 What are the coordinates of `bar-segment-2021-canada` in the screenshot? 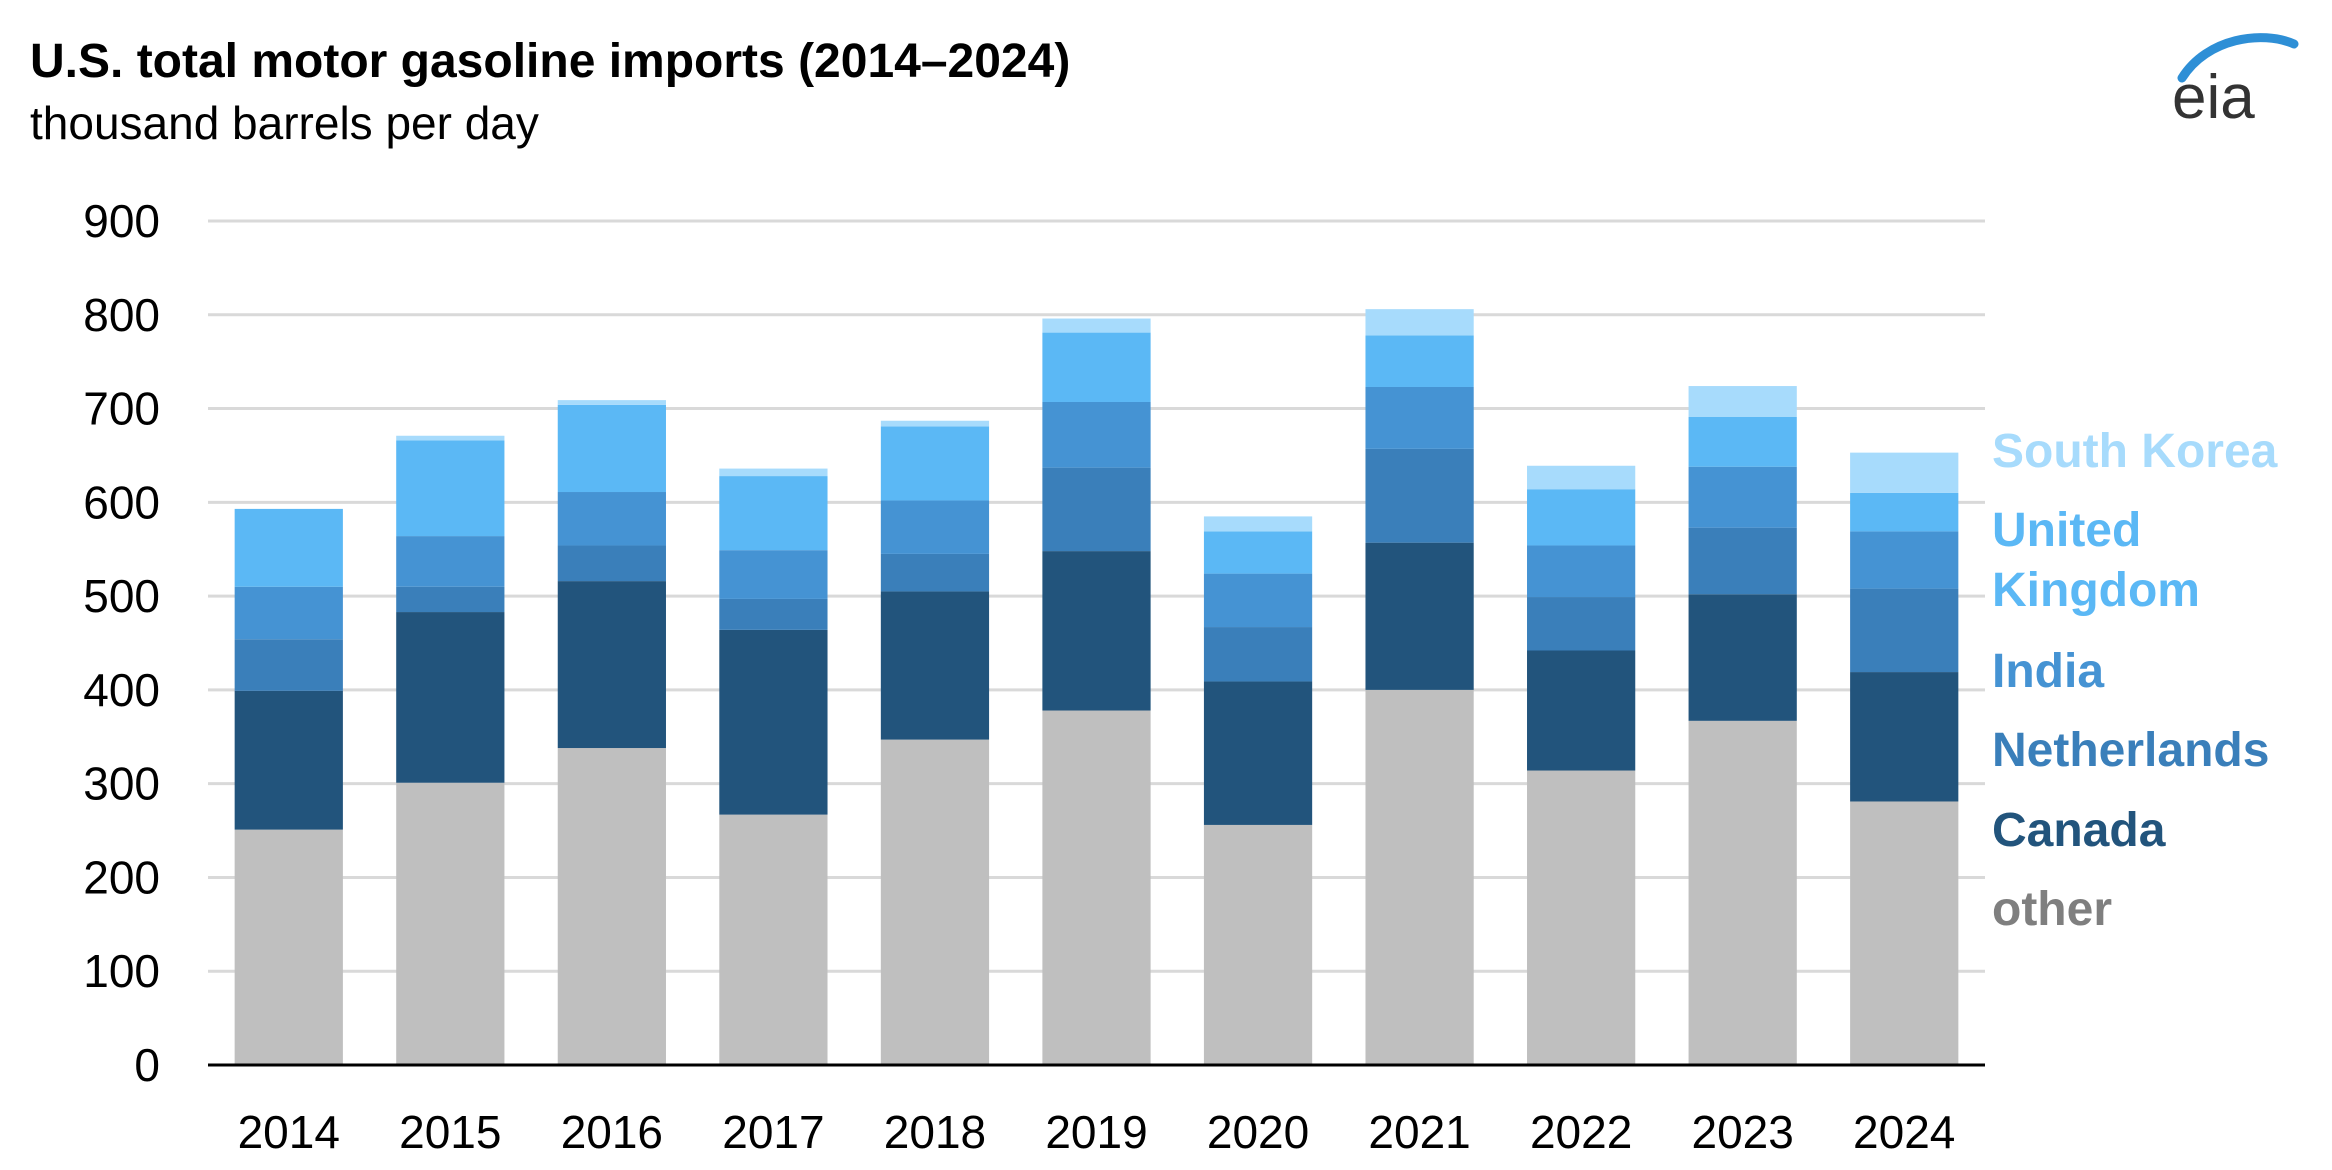 It's located at (1419, 616).